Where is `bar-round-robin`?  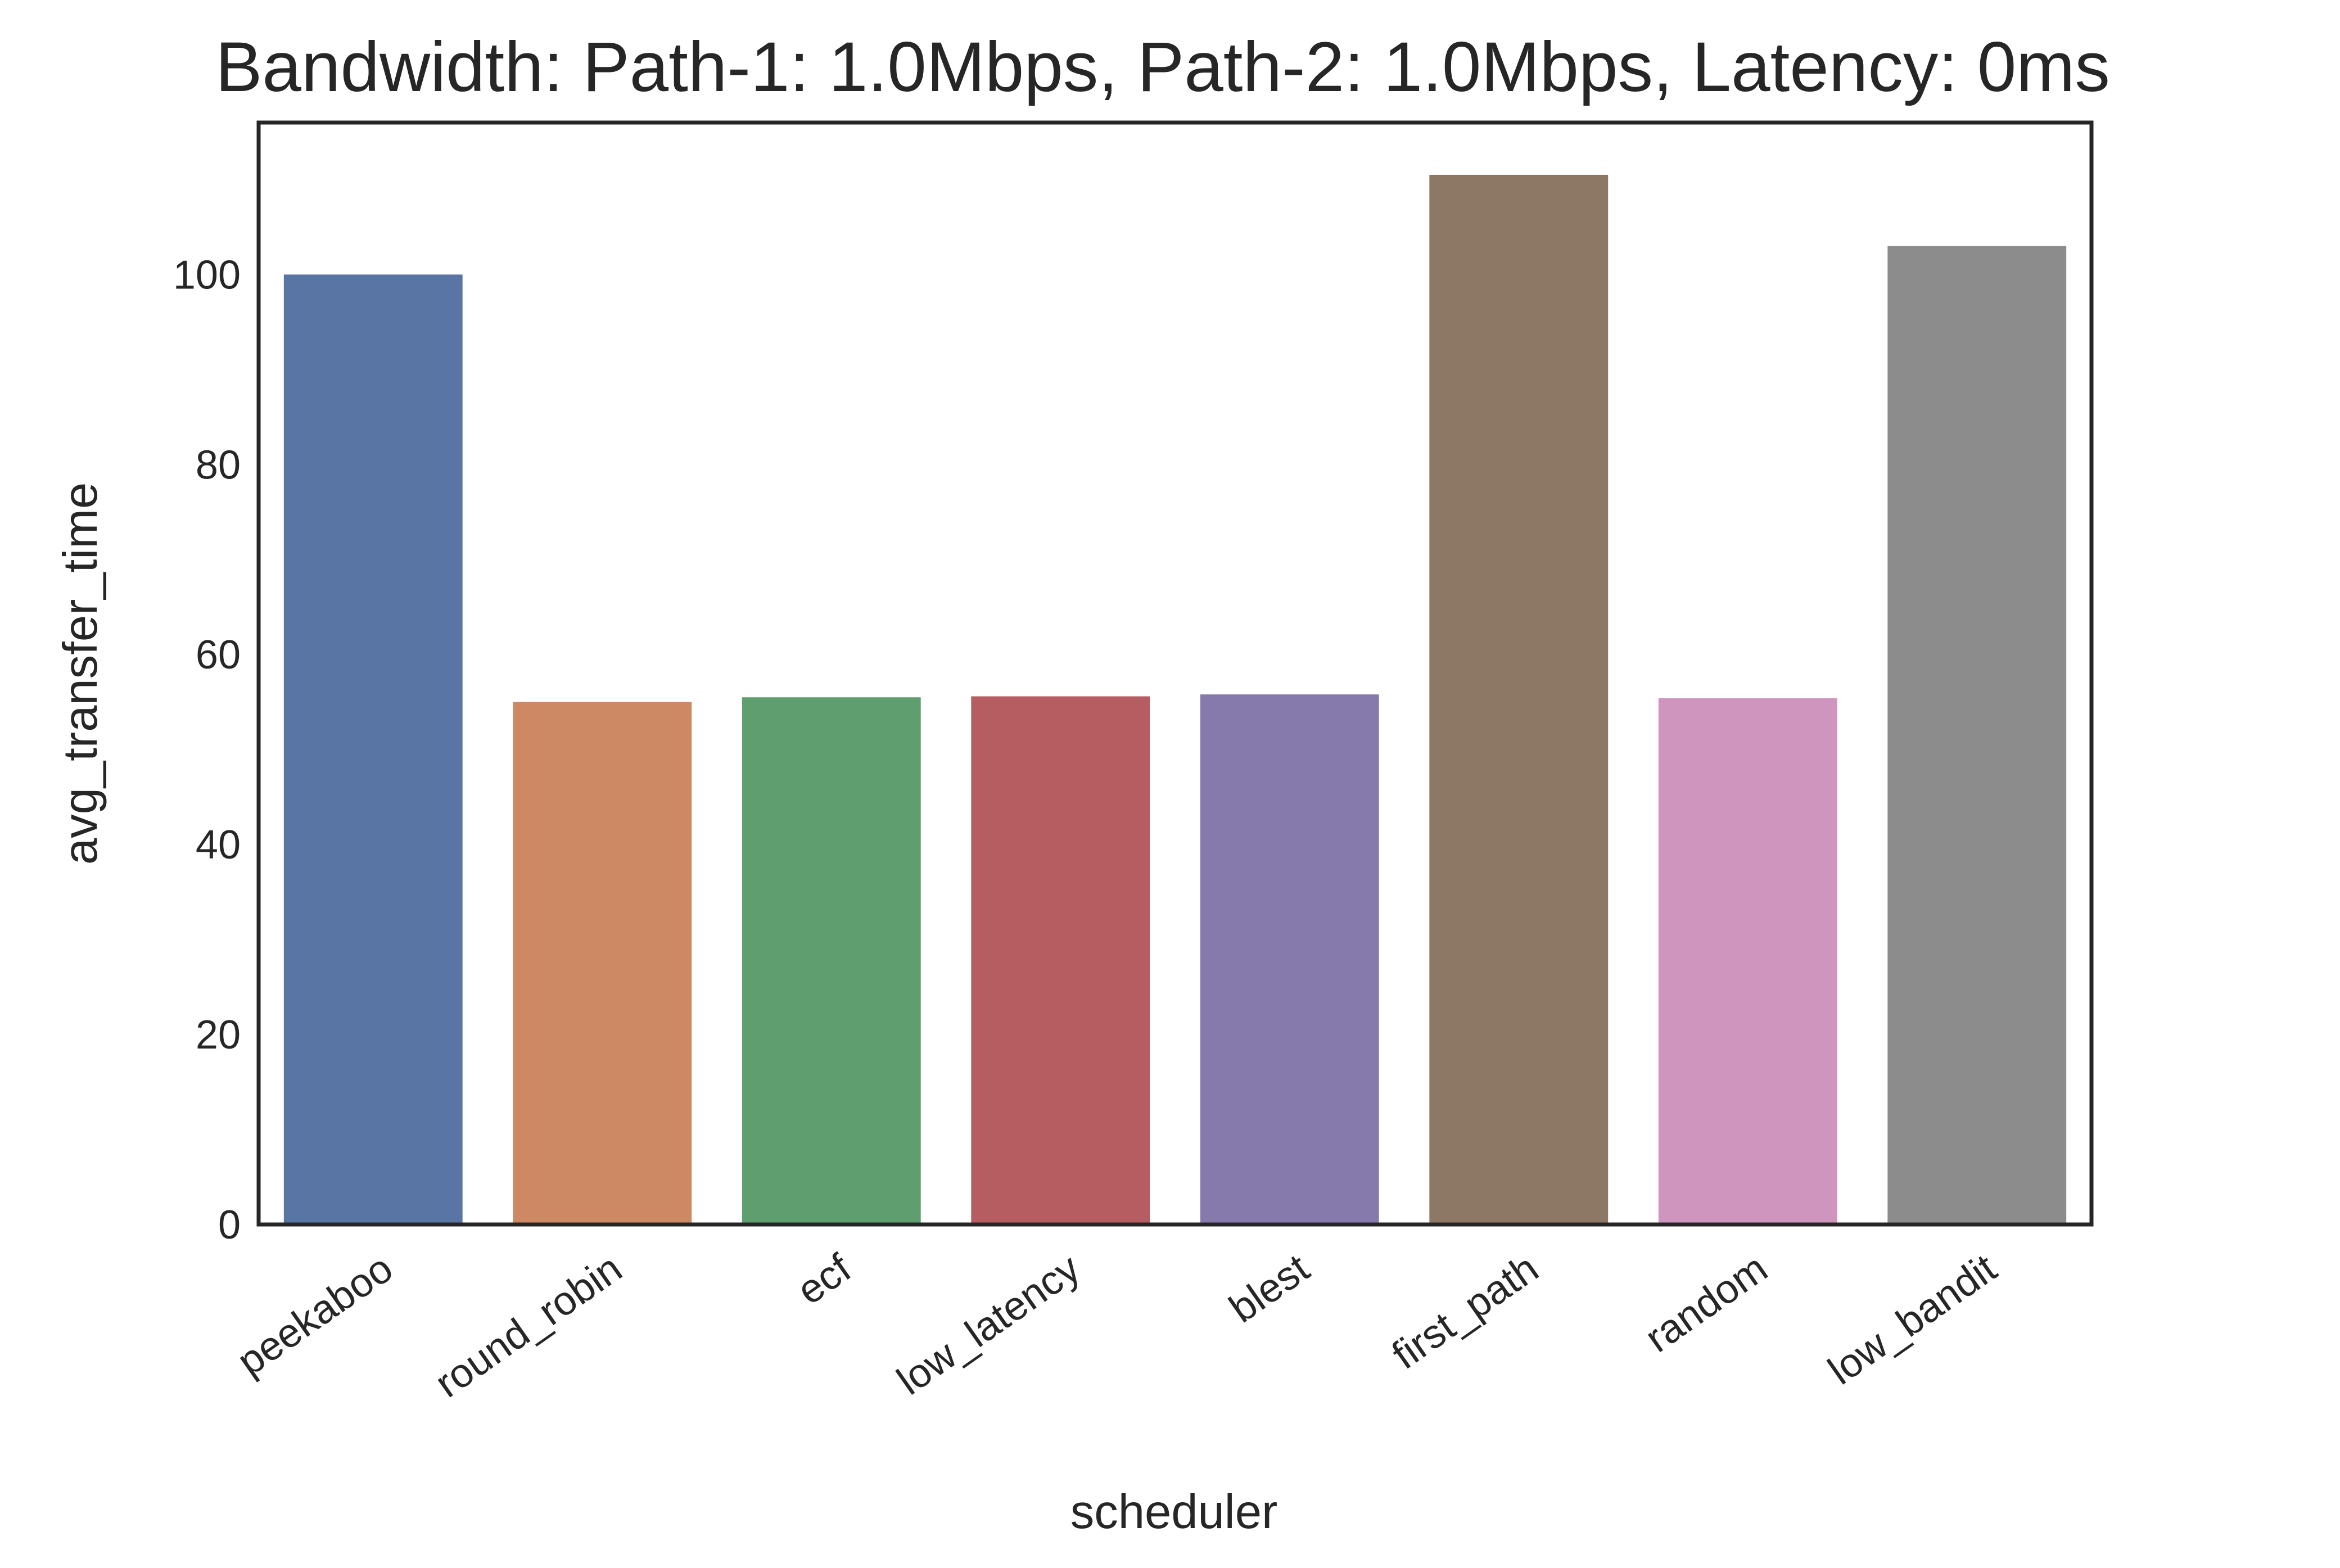 bar-round-robin is located at coordinates (602, 963).